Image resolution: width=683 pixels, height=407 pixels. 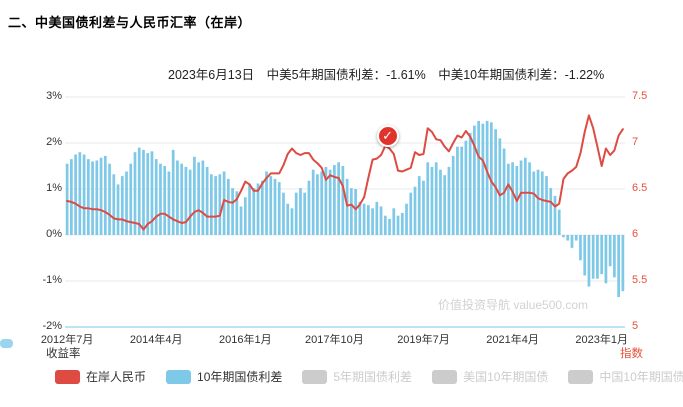 I want to click on legend-item-us-10y: 美国10年期国债, so click(x=490, y=376).